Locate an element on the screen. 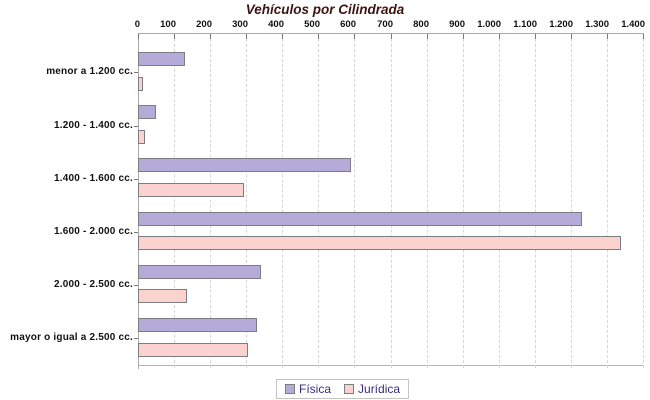 The image size is (650, 400). x-tick-label: 100 is located at coordinates (168, 24).